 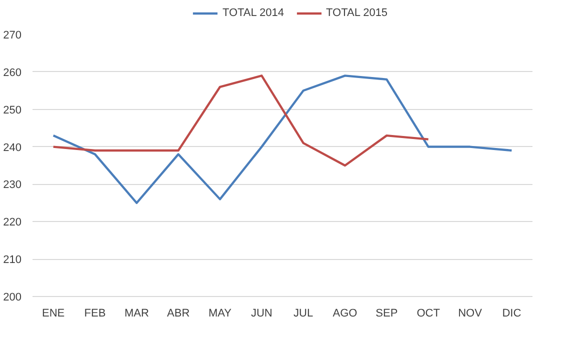 I want to click on y-tick-label: 200, so click(x=12, y=298).